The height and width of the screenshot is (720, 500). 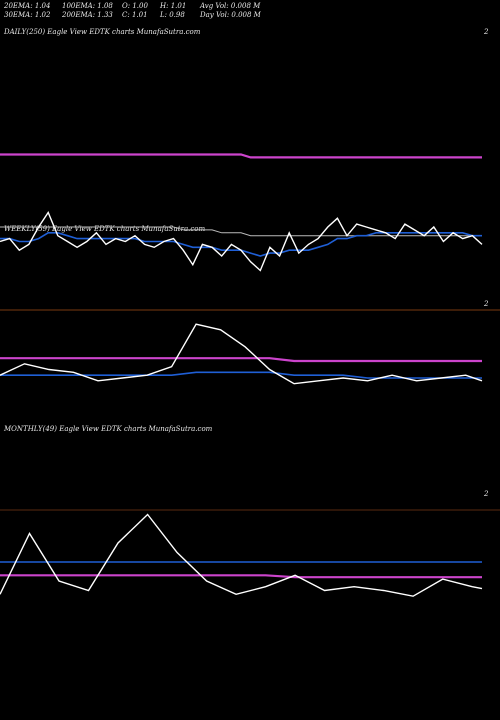 What do you see at coordinates (241, 576) in the screenshot?
I see `monthly-ema-long-line` at bounding box center [241, 576].